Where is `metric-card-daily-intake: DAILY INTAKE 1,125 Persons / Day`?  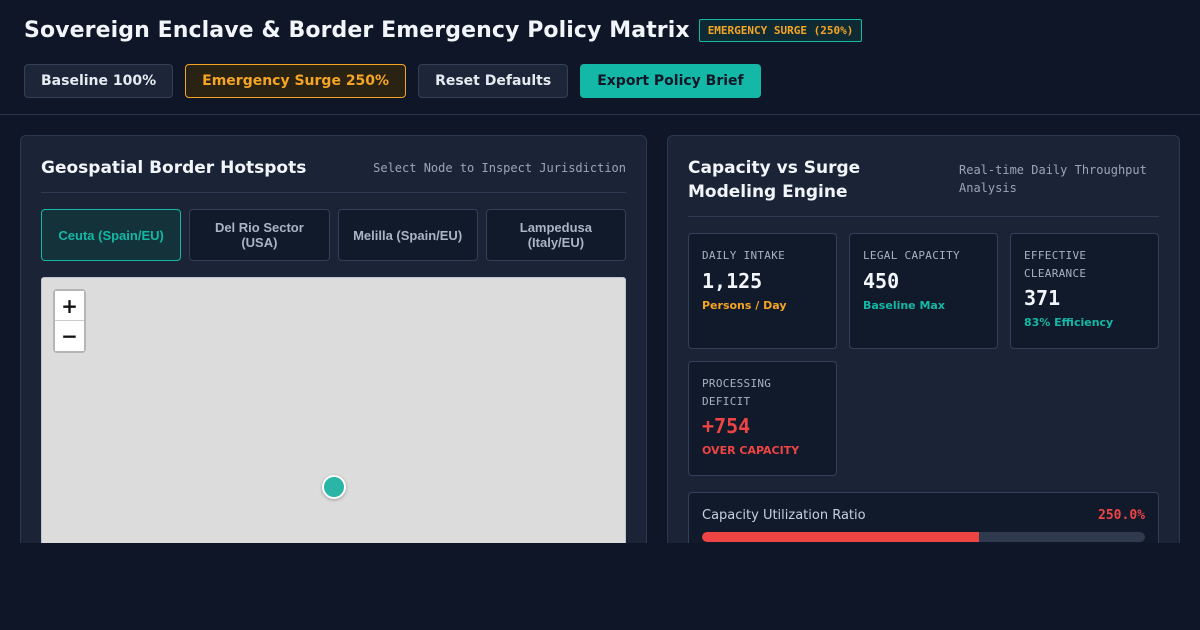
metric-card-daily-intake: DAILY INTAKE 1,125 Persons / Day is located at coordinates (762, 291).